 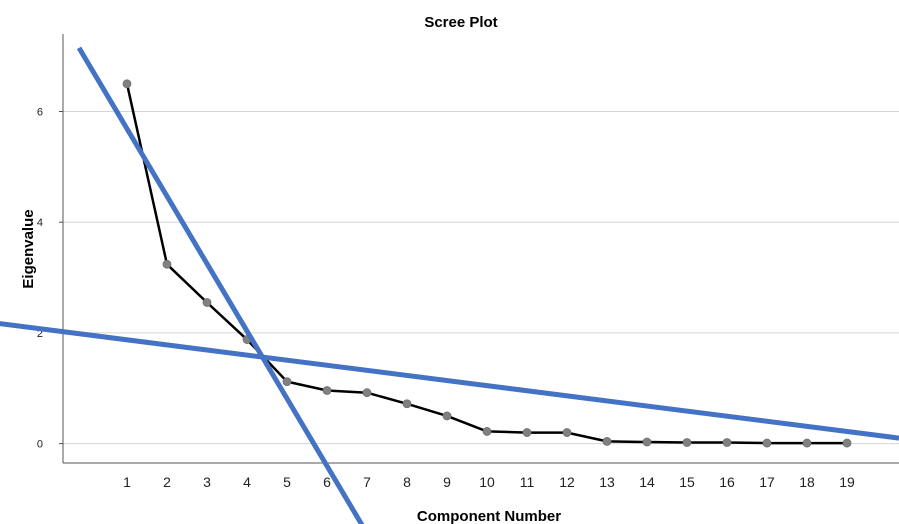 I want to click on y-tick-label-2: 2, so click(x=40, y=334).